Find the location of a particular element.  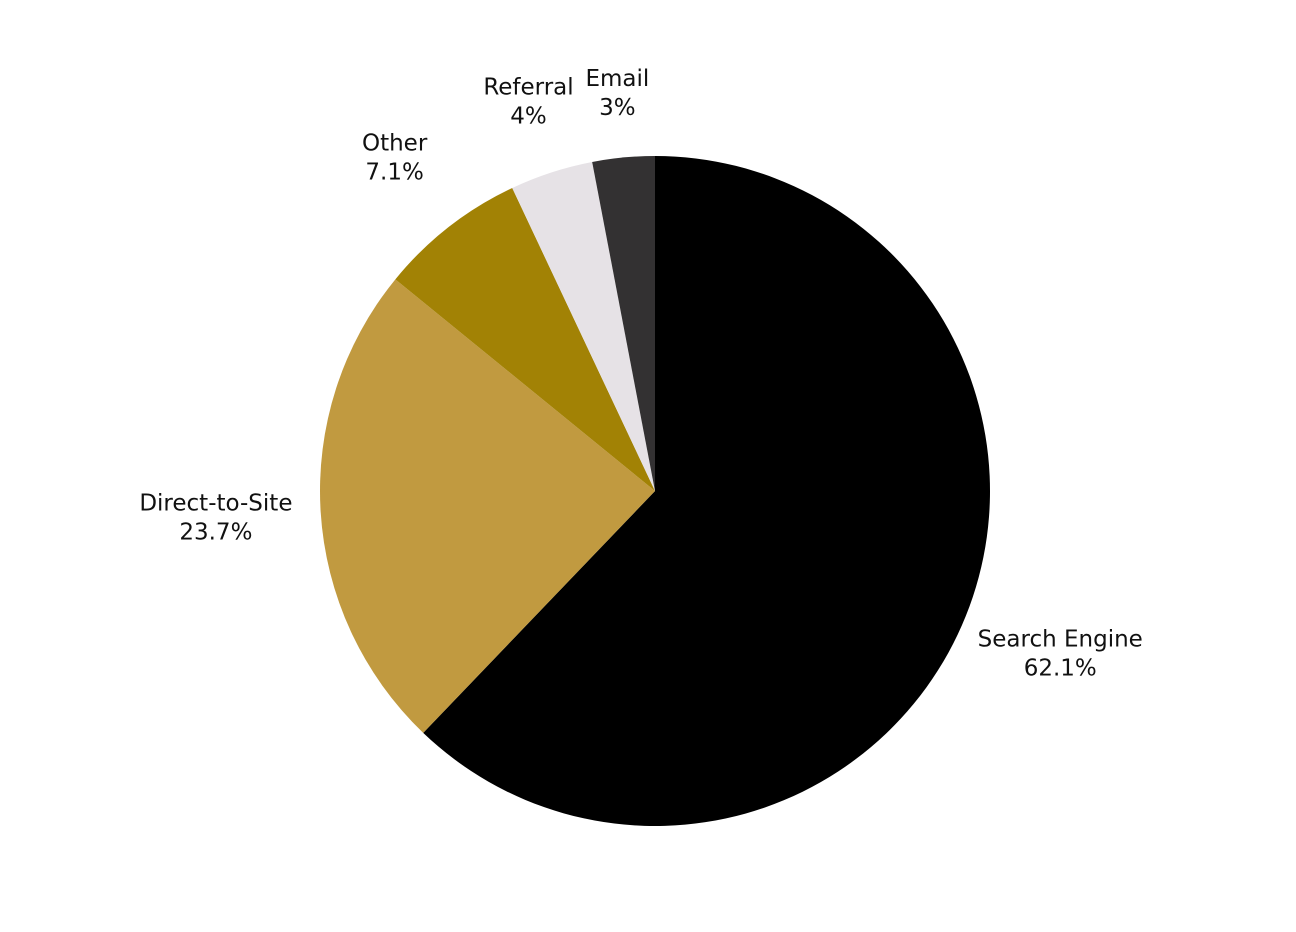

slice-label: Direct-to-Site is located at coordinates (215, 503).